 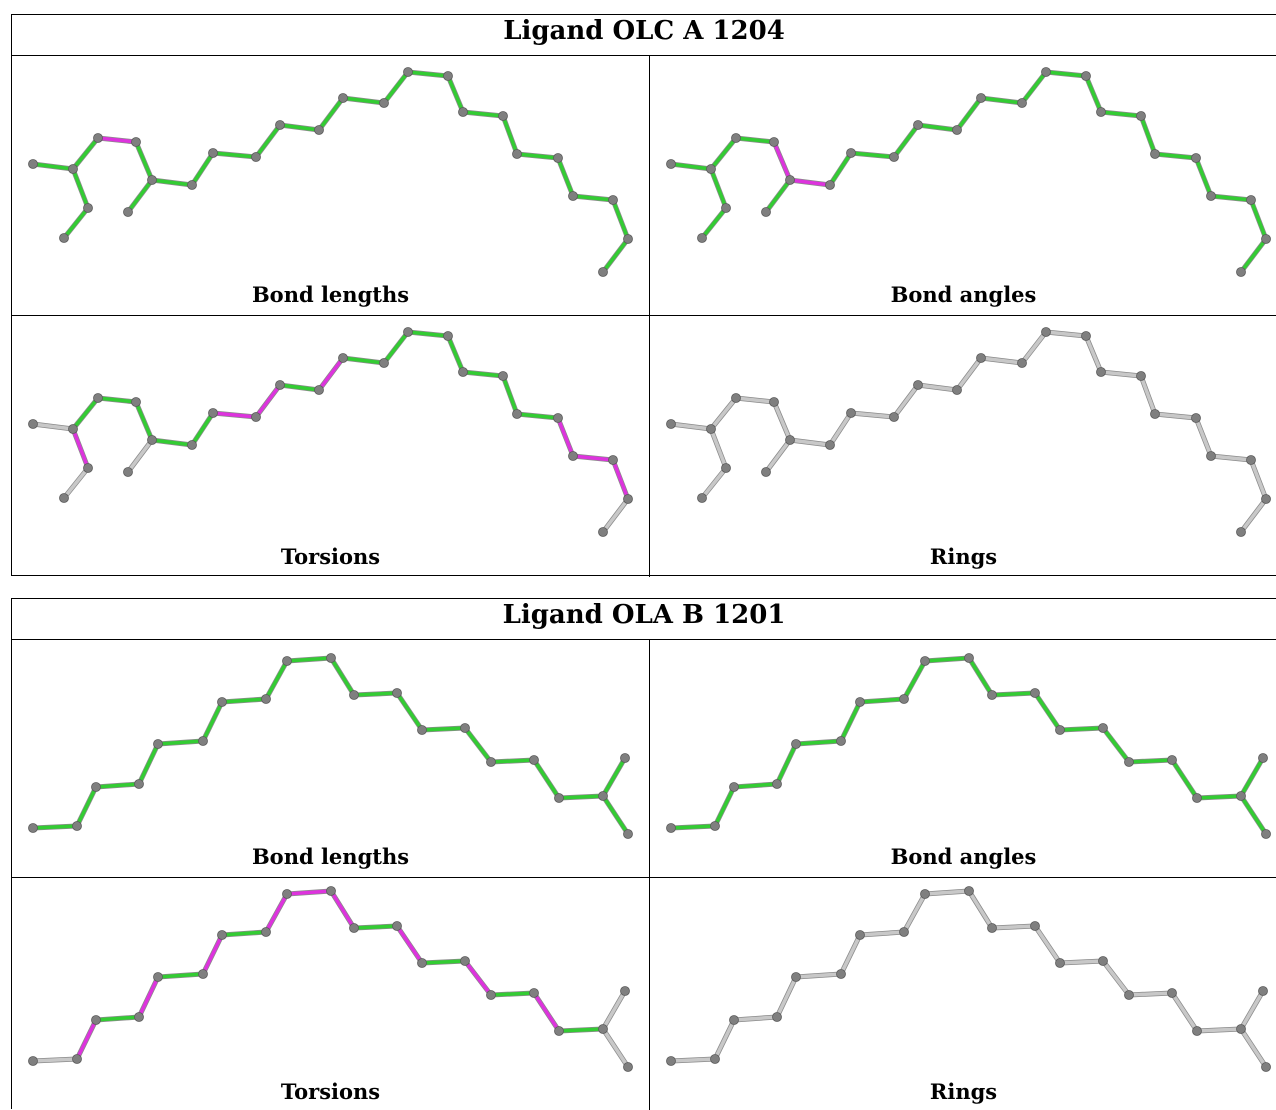 I want to click on panel-divider, so click(x=644, y=315).